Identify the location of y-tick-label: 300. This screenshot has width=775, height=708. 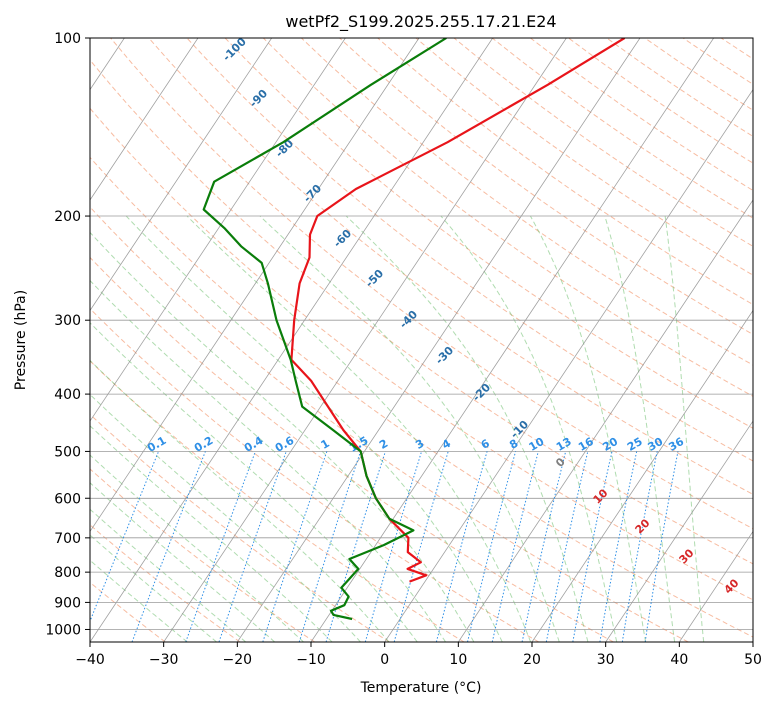
(67, 321).